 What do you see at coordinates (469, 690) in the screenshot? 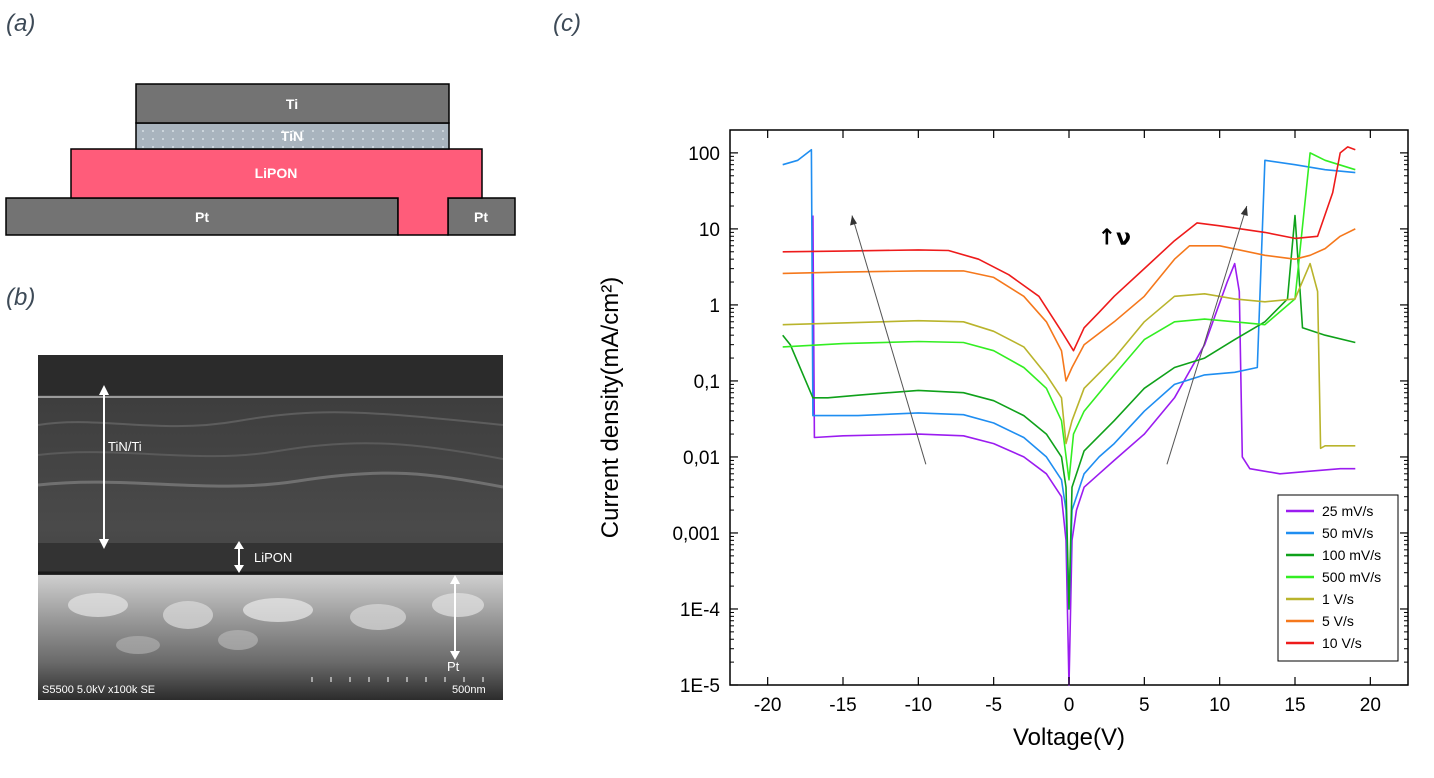
I see `sem-scale-label: 500nm` at bounding box center [469, 690].